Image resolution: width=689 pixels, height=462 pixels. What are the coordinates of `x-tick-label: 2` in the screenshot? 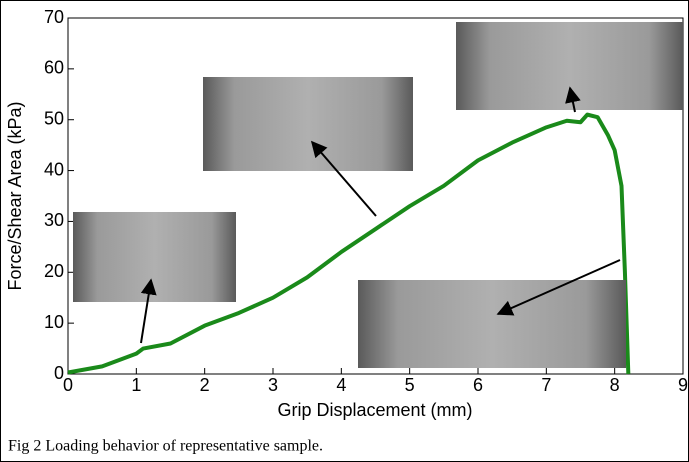 It's located at (205, 385).